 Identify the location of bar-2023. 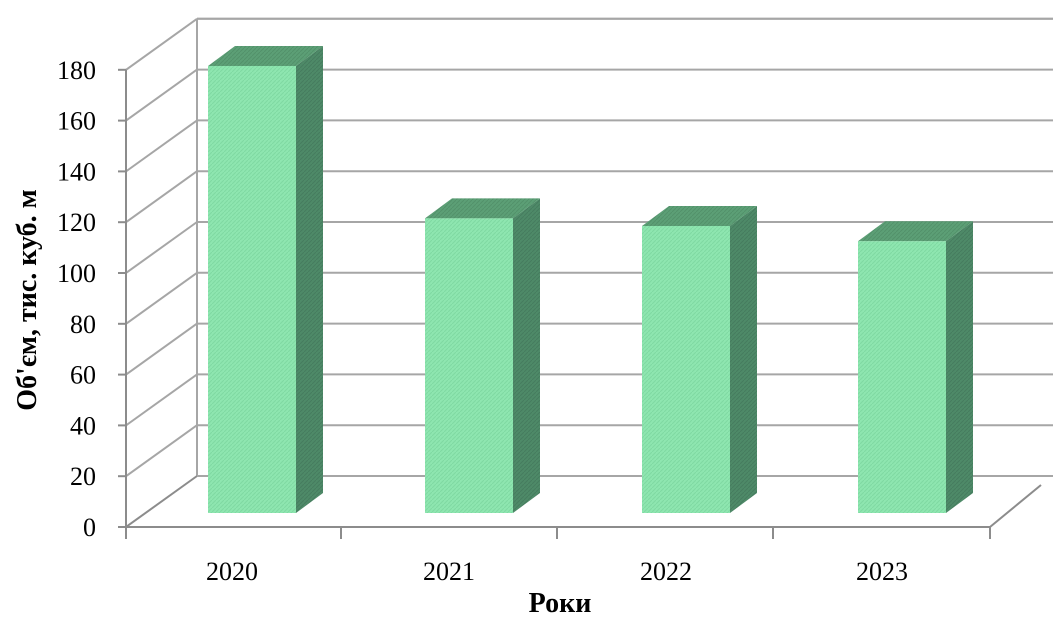
(915, 367).